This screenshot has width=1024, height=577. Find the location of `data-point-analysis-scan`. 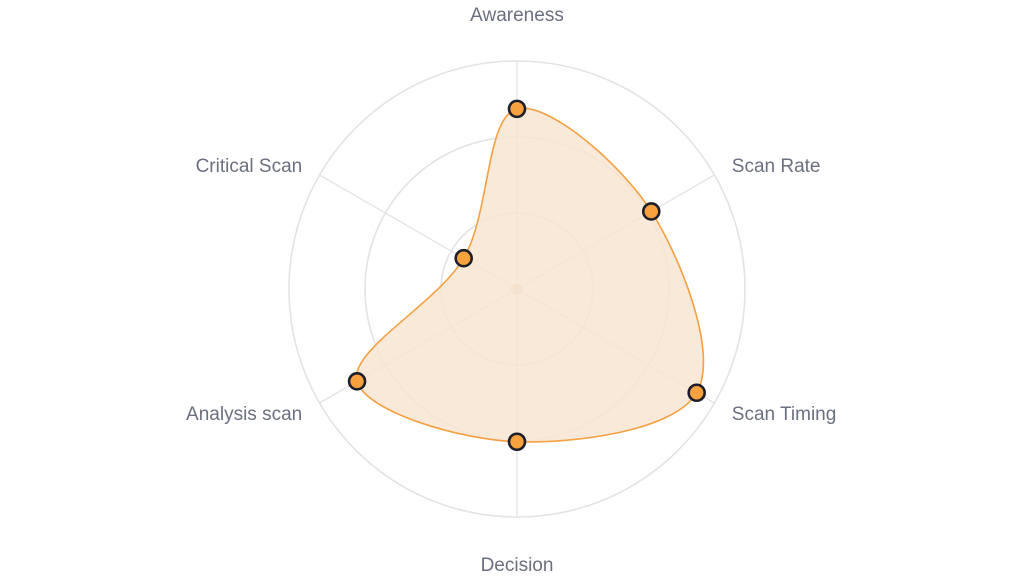

data-point-analysis-scan is located at coordinates (357, 381).